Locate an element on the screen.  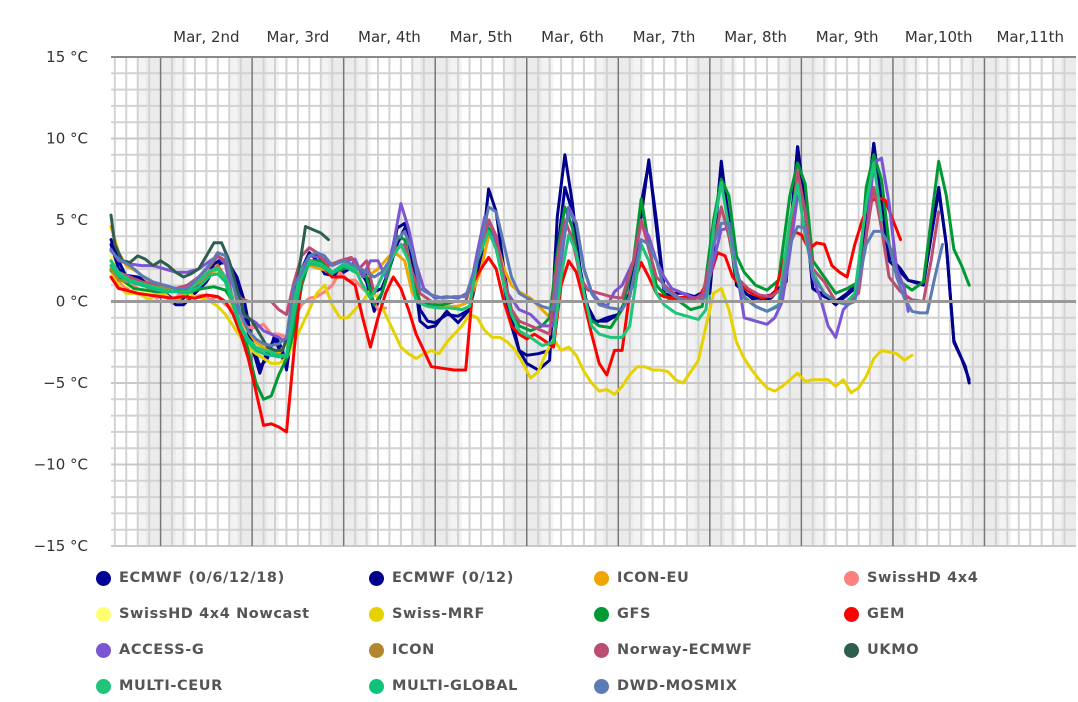
legend-item: GEM is located at coordinates (874, 614).